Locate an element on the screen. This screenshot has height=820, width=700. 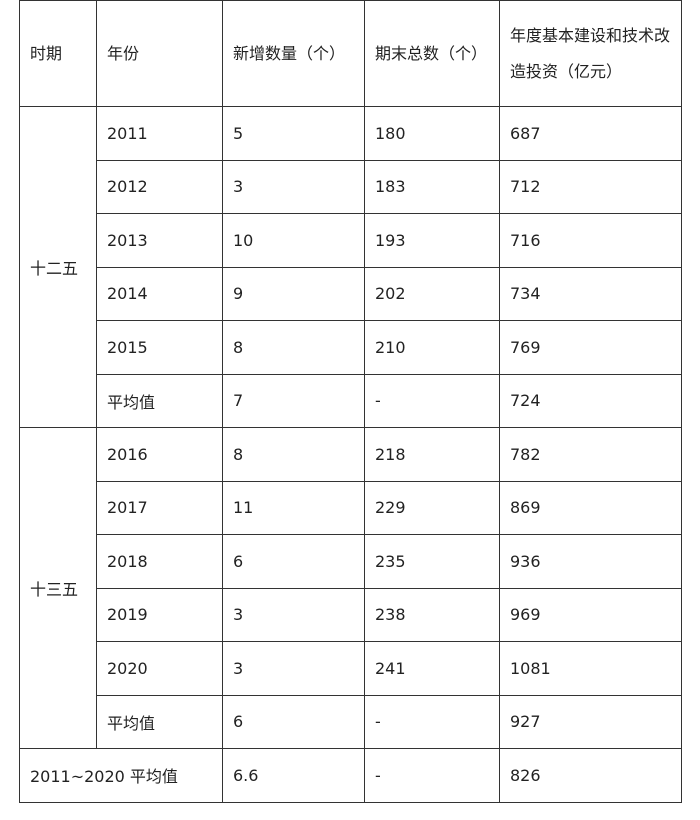
data-cell: 716 is located at coordinates (590, 240).